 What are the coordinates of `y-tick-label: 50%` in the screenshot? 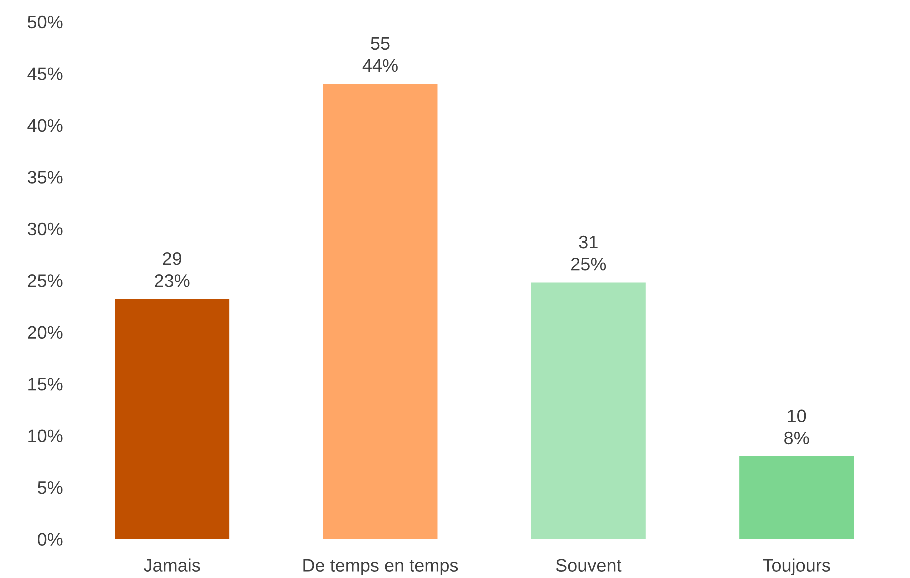 It's located at (45, 22).